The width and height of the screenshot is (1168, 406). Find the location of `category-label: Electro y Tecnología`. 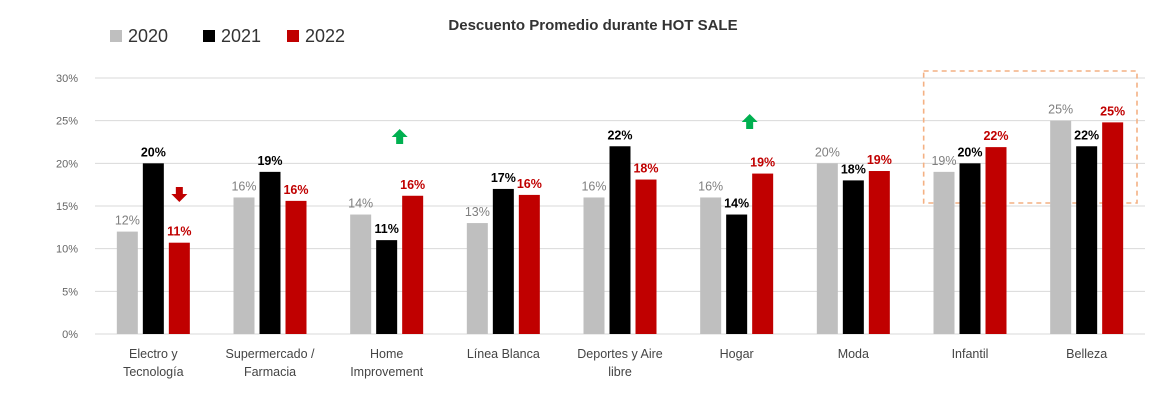

category-label: Electro y Tecnología is located at coordinates (153, 363).